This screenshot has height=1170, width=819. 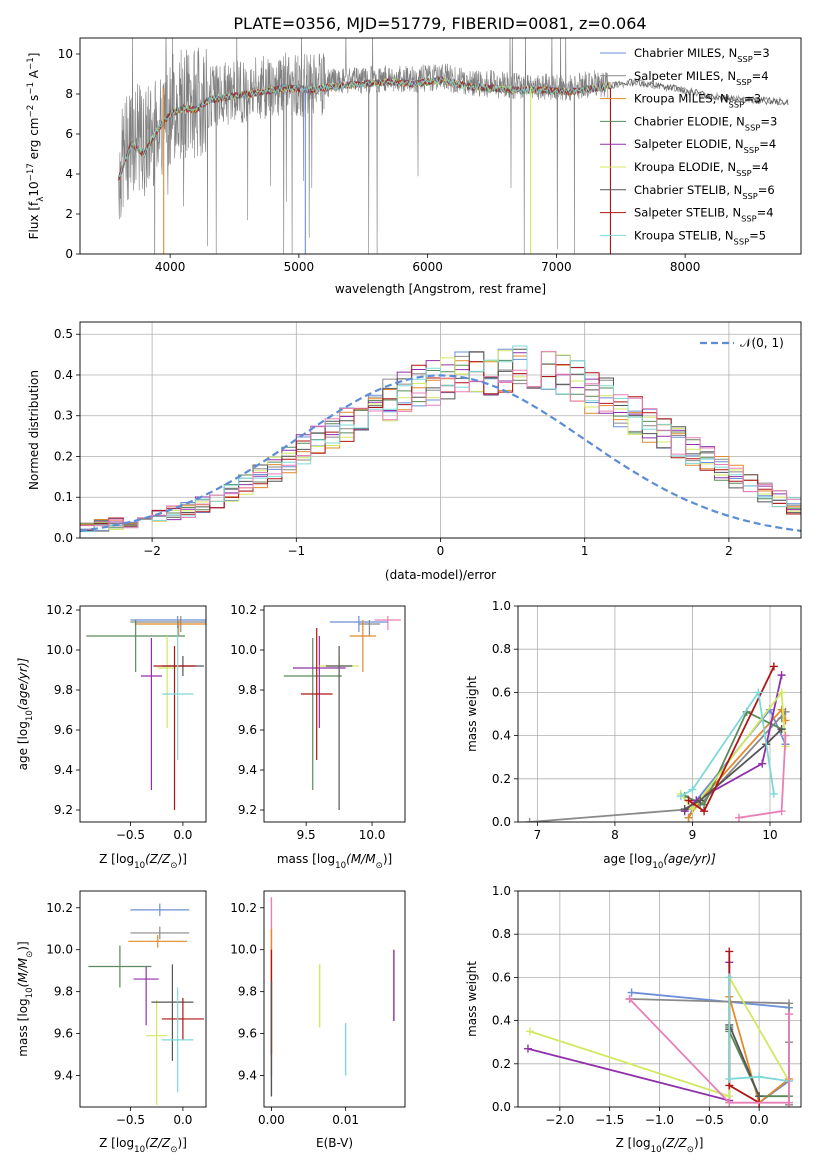 I want to click on legend-label-suffix-7: =4, so click(x=765, y=213).